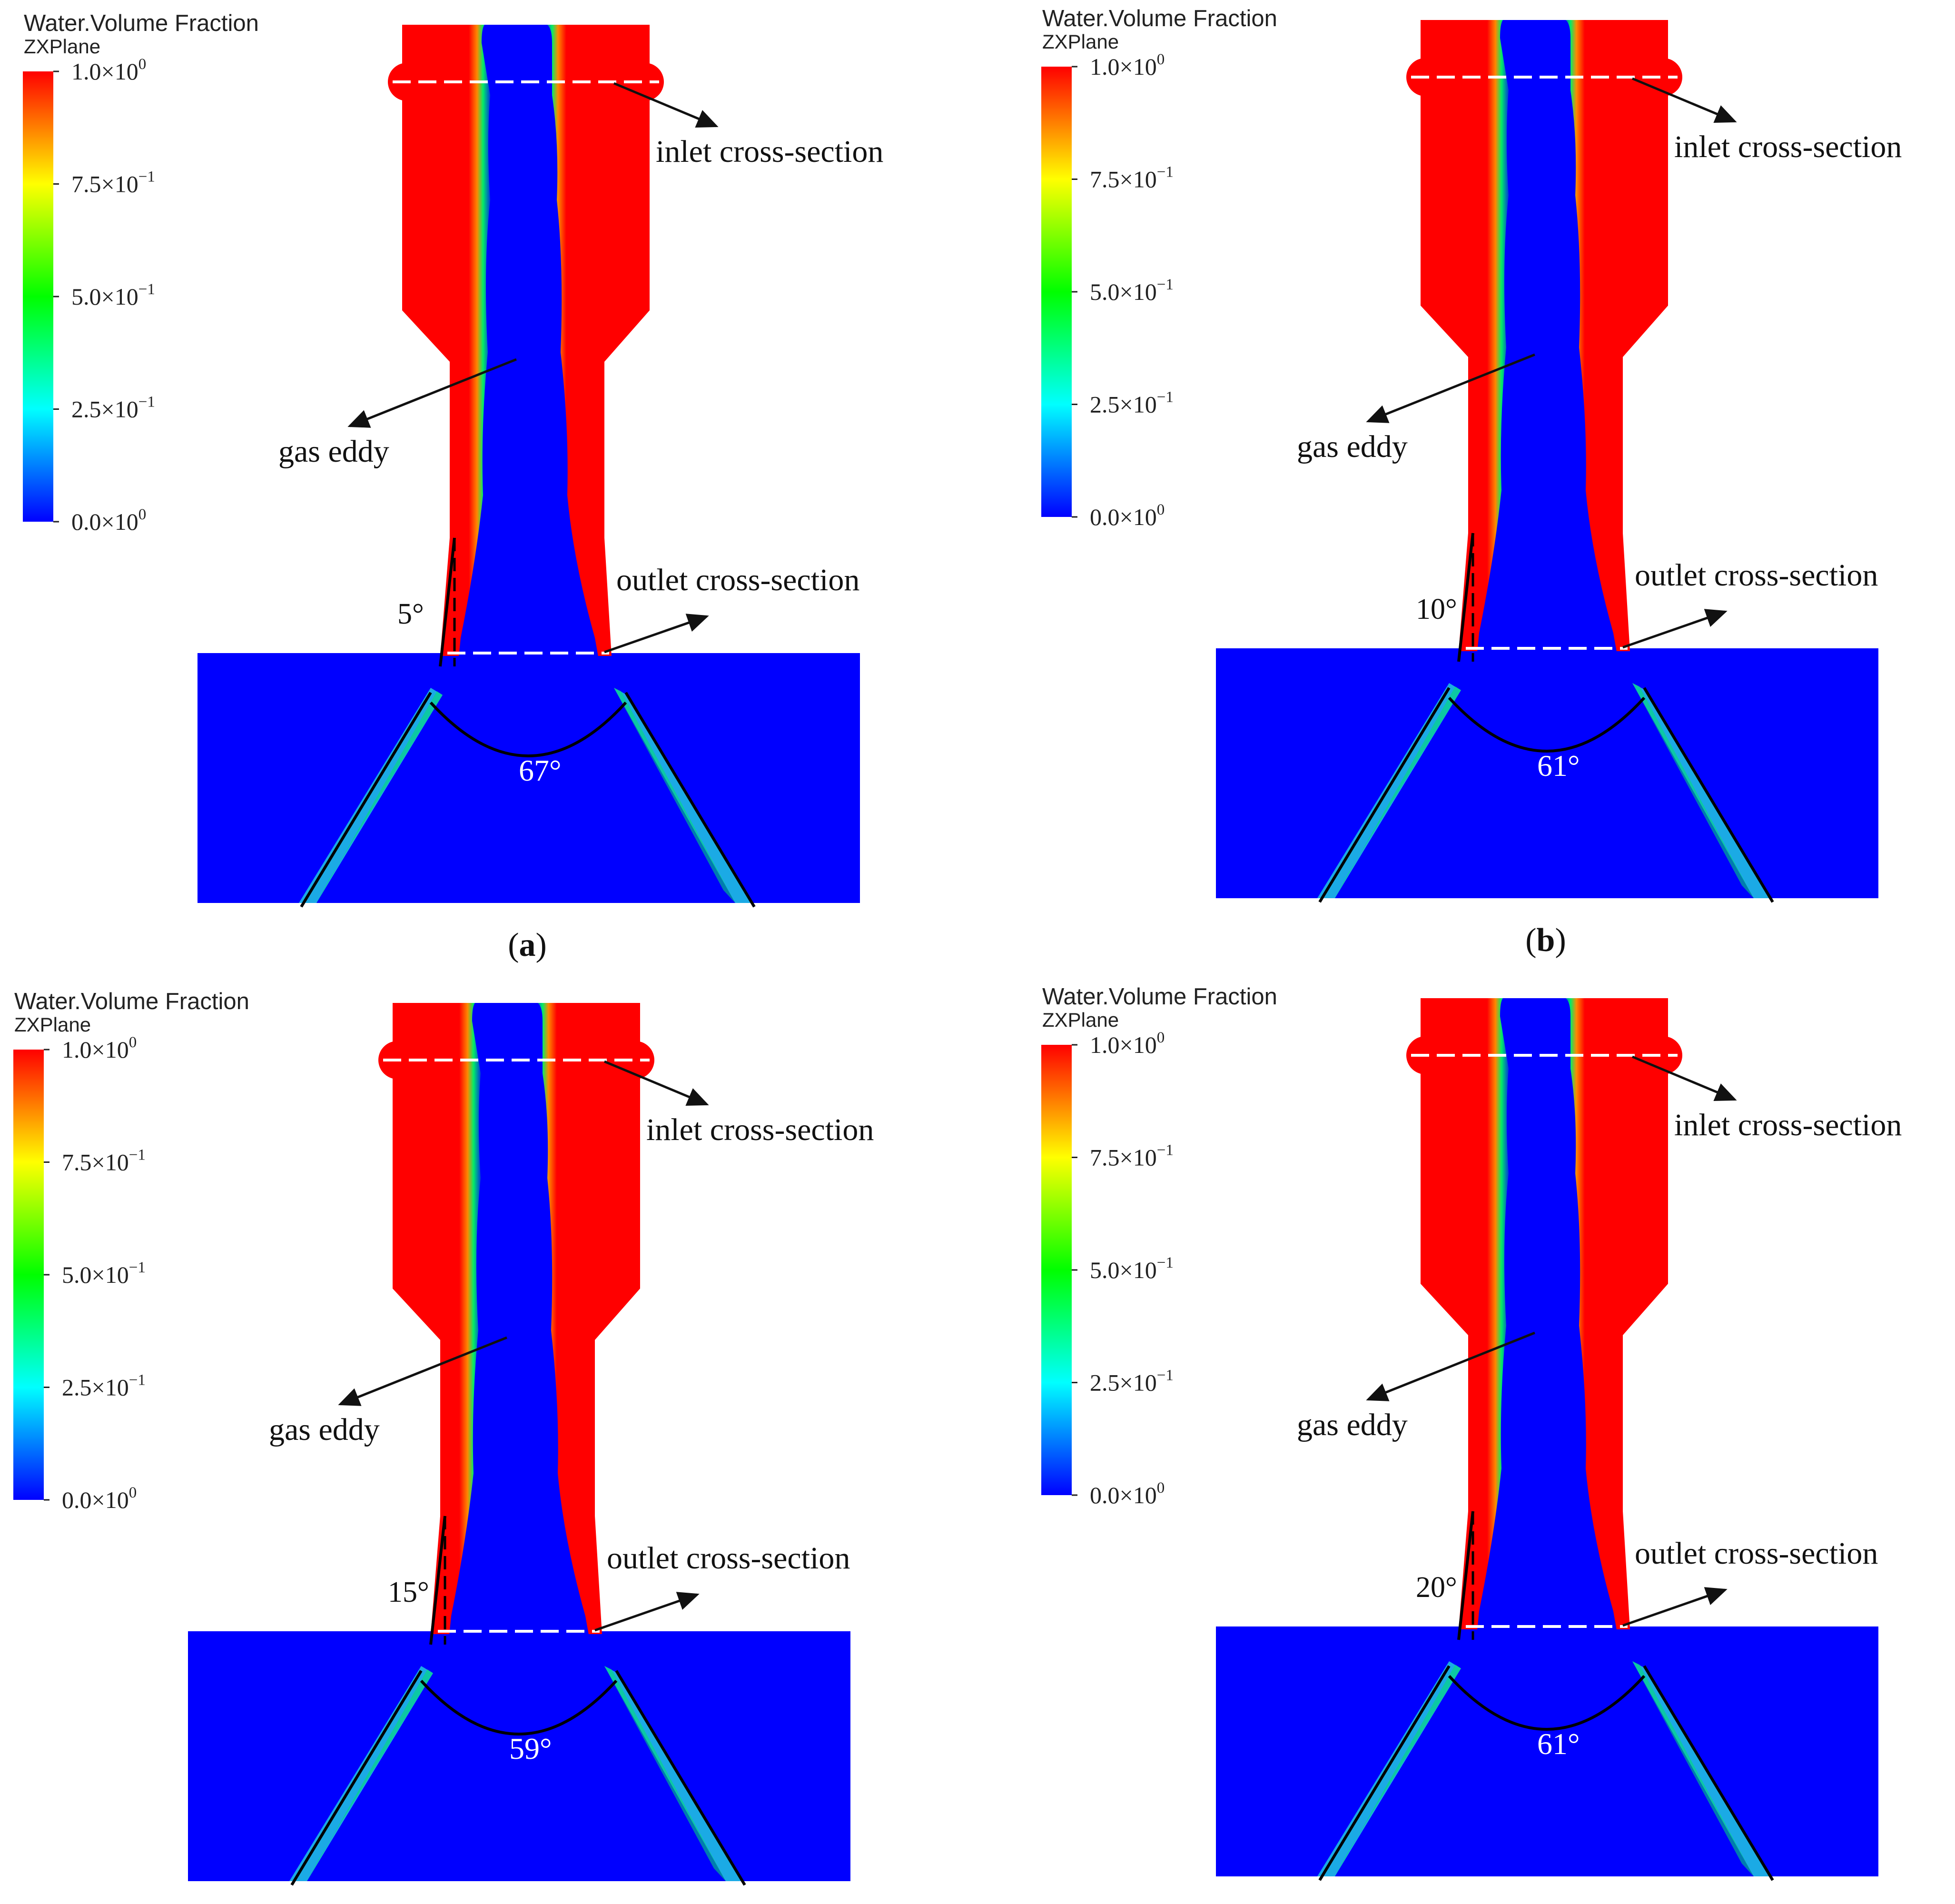 The height and width of the screenshot is (1904, 1955). I want to click on spray-angle-label: 59°, so click(530, 1748).